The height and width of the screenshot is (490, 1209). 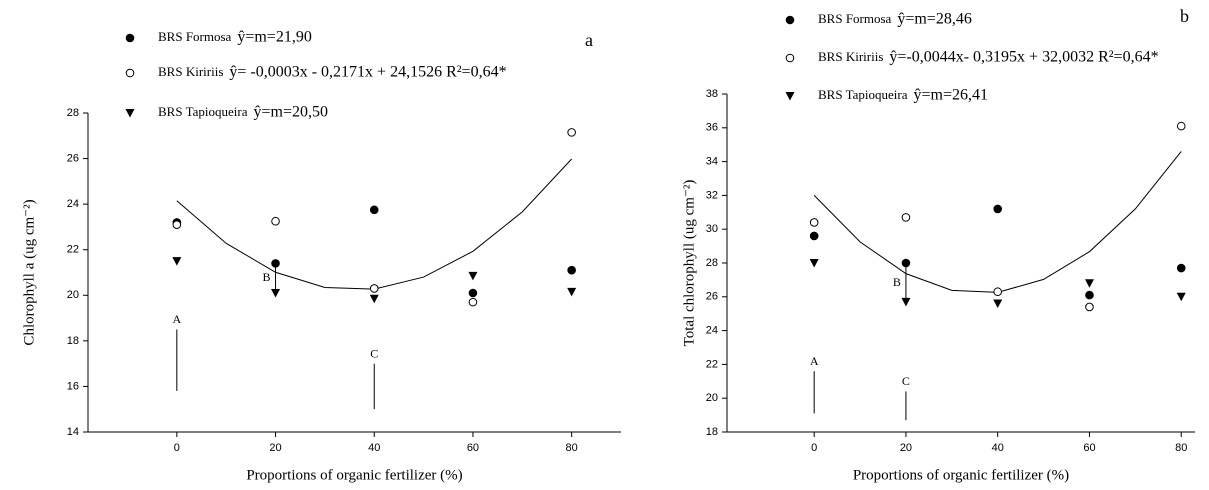 I want to click on y-tick-label: 30, so click(x=712, y=229).